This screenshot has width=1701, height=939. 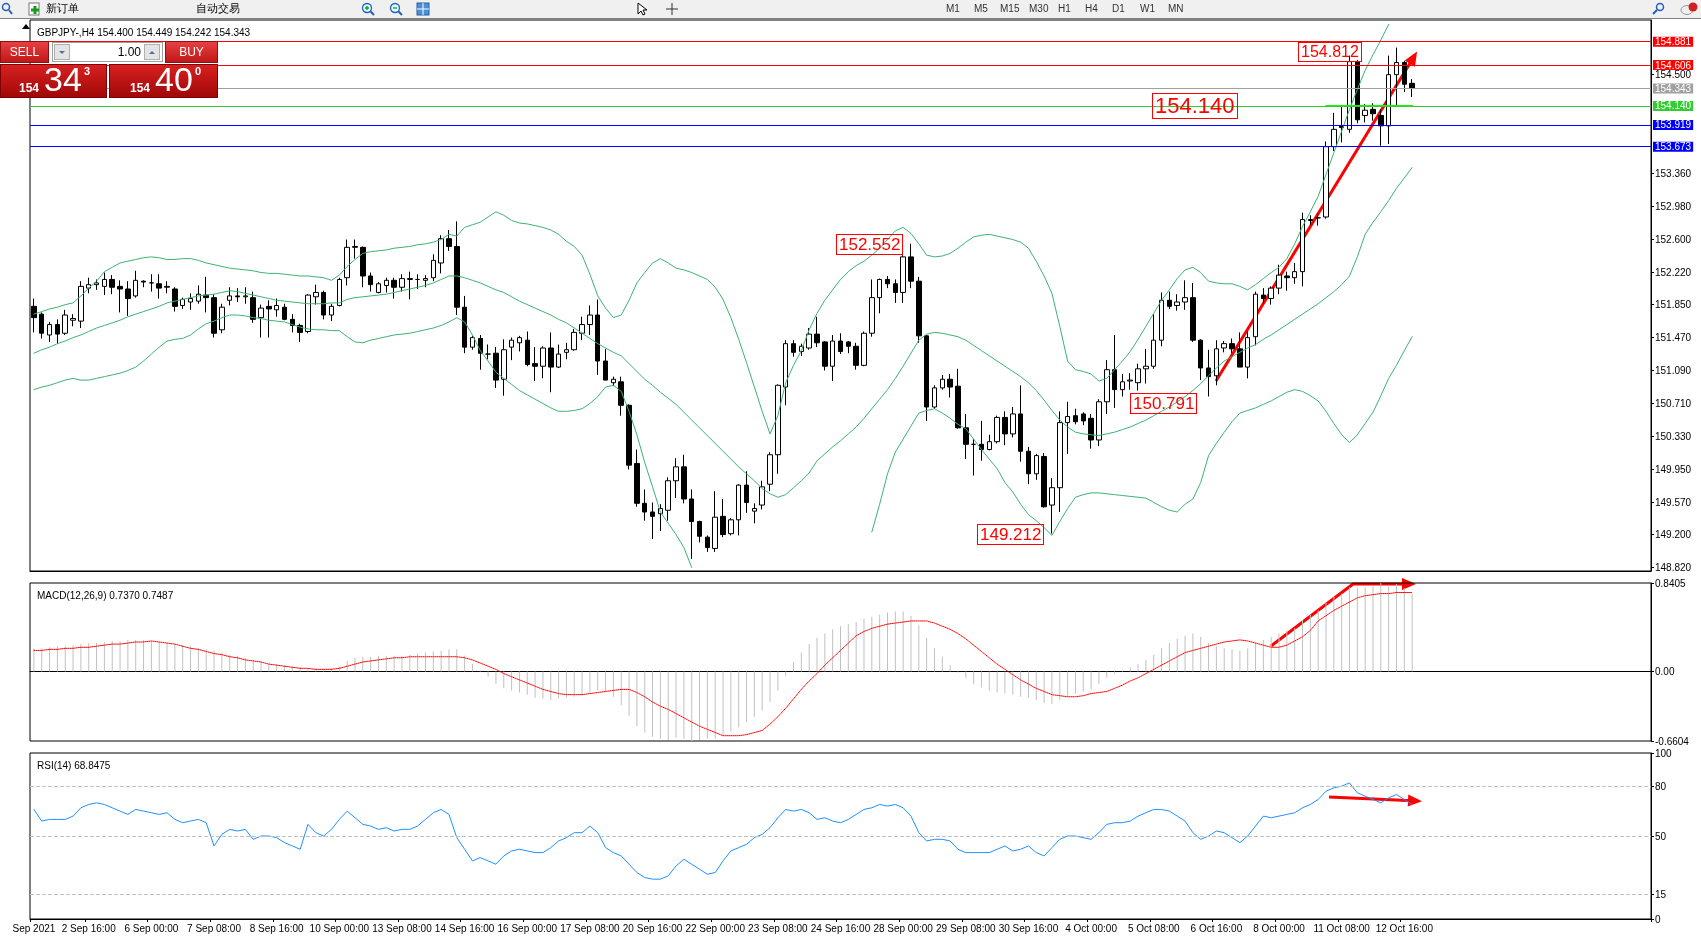 What do you see at coordinates (191, 52) in the screenshot?
I see `annotation: BUY` at bounding box center [191, 52].